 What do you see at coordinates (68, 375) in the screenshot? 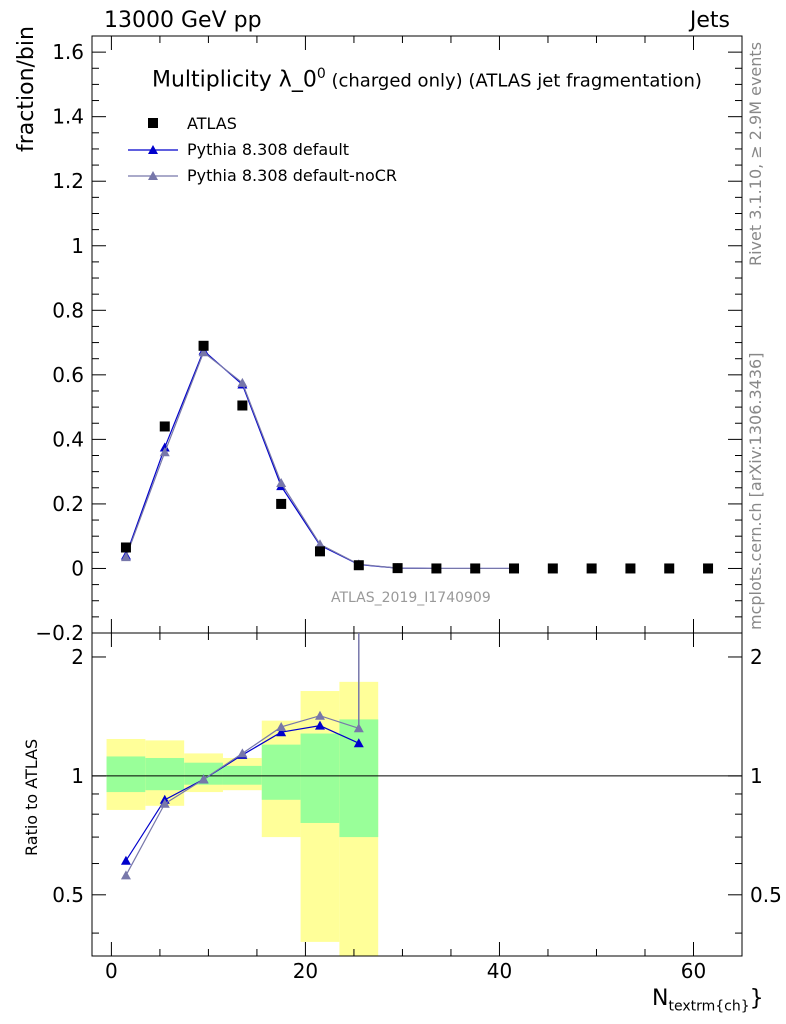
I see `y-tick-label-main: 0.6` at bounding box center [68, 375].